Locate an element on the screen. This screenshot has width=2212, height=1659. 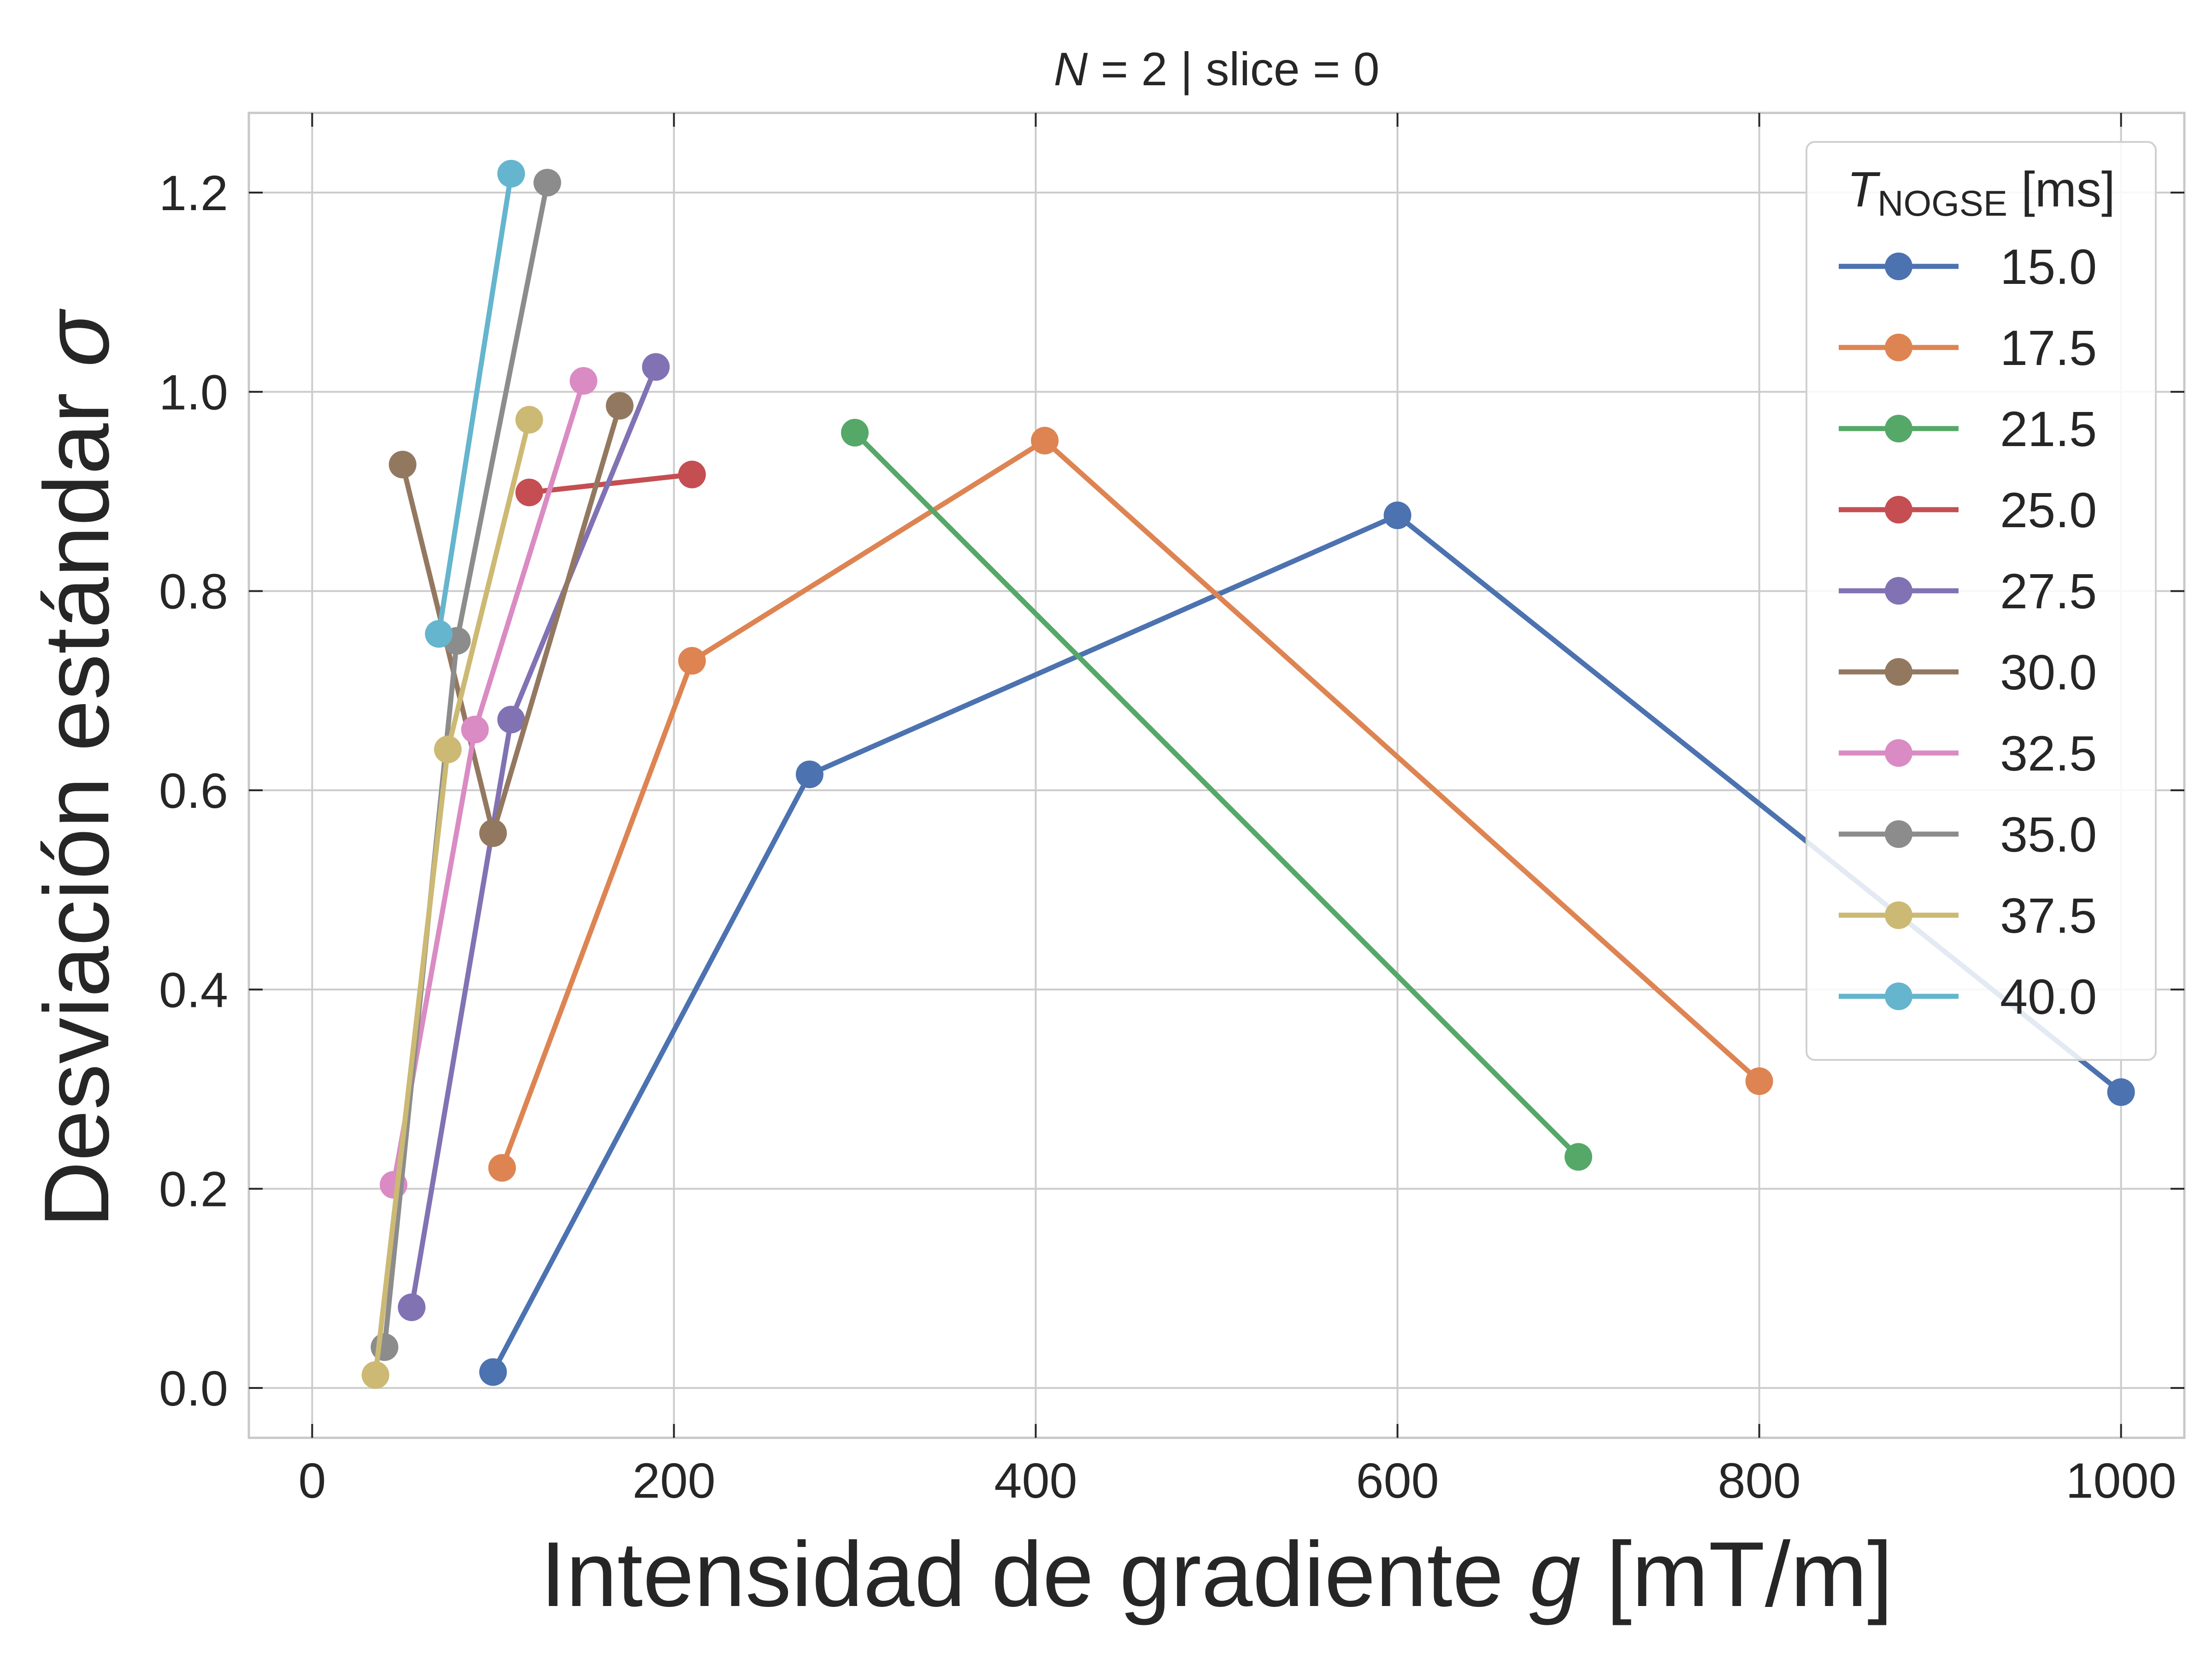
x-tick-label: 800 is located at coordinates (1759, 1480).